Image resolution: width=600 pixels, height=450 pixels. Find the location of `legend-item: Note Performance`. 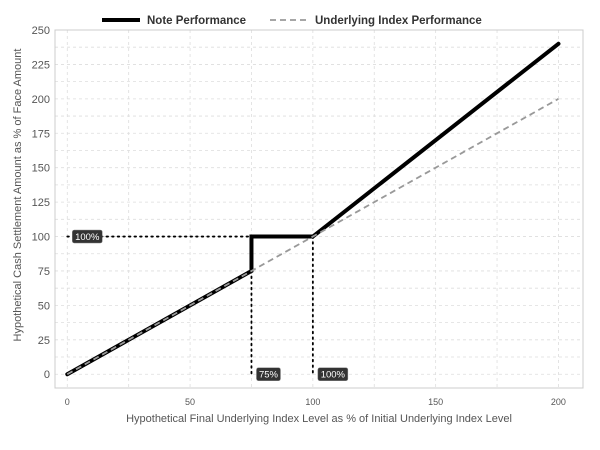

legend-item: Note Performance is located at coordinates (174, 21).